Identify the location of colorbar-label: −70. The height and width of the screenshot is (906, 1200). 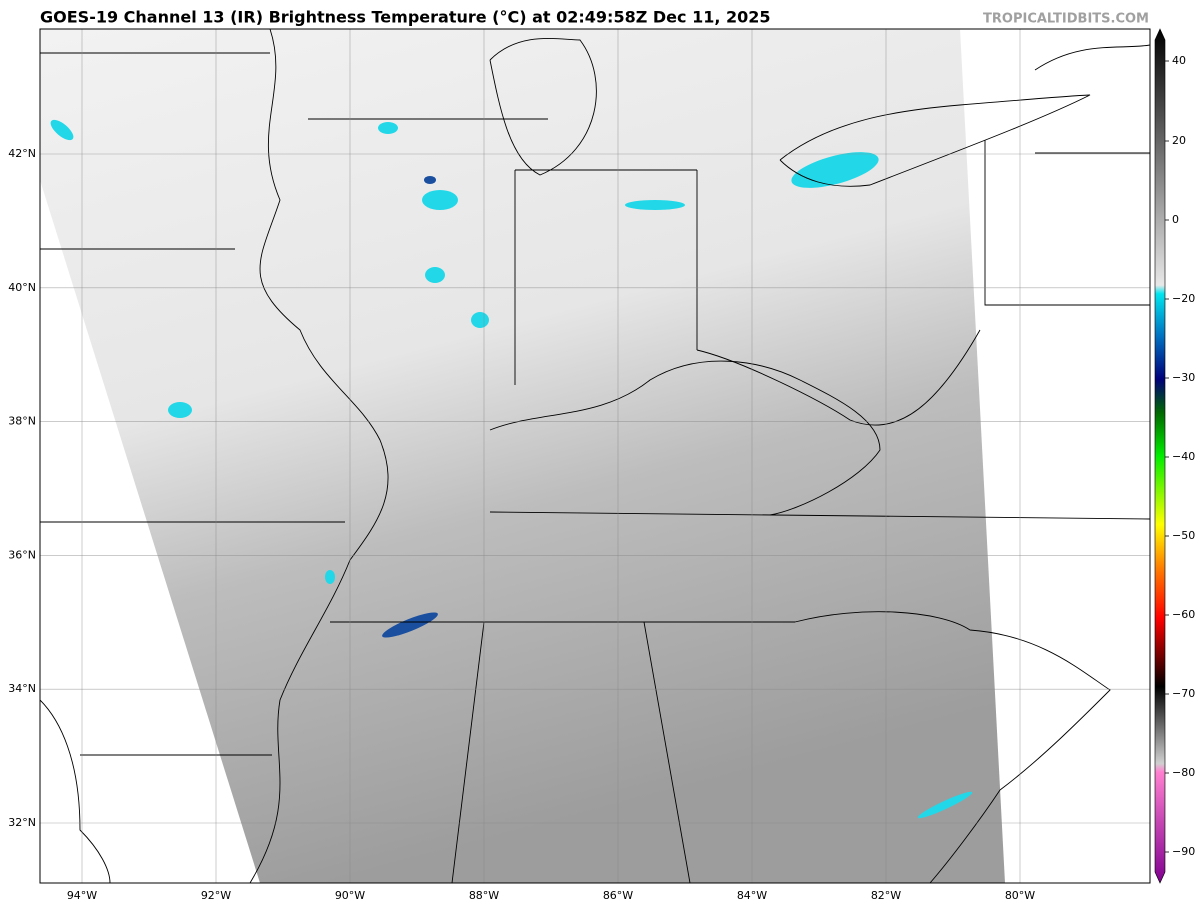
(1183, 693).